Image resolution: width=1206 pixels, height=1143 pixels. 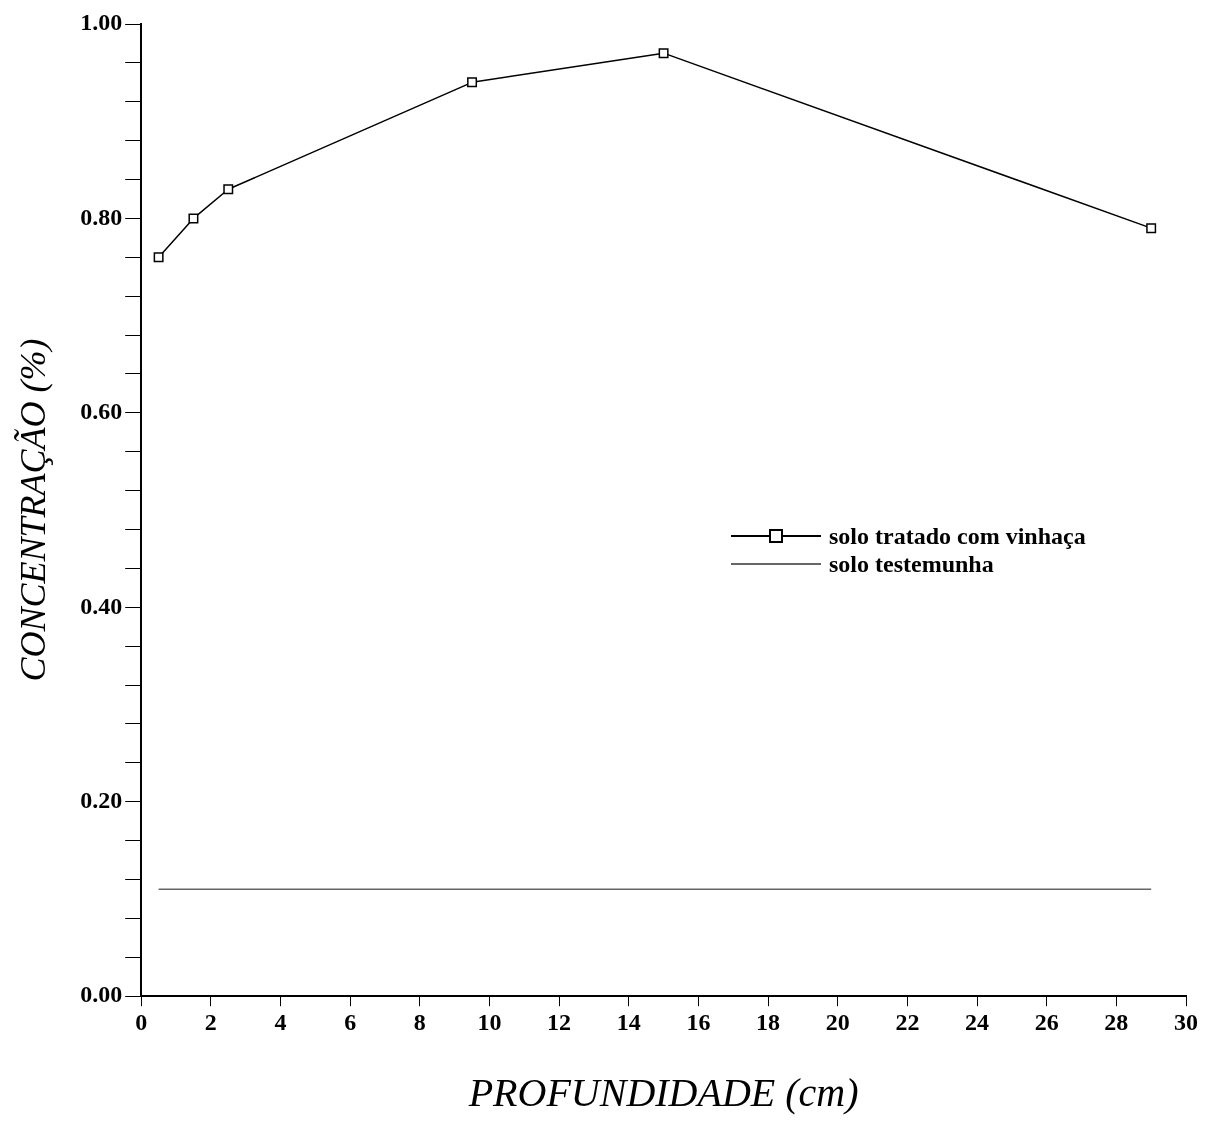 I want to click on x-tick-label: 26, so click(x=1046, y=1021).